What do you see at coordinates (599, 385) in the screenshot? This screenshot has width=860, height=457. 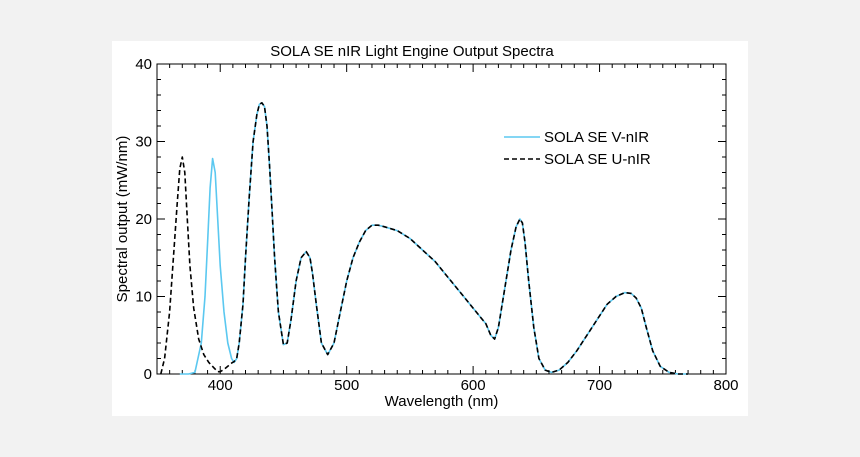 I see `x-tick-label: 700` at bounding box center [599, 385].